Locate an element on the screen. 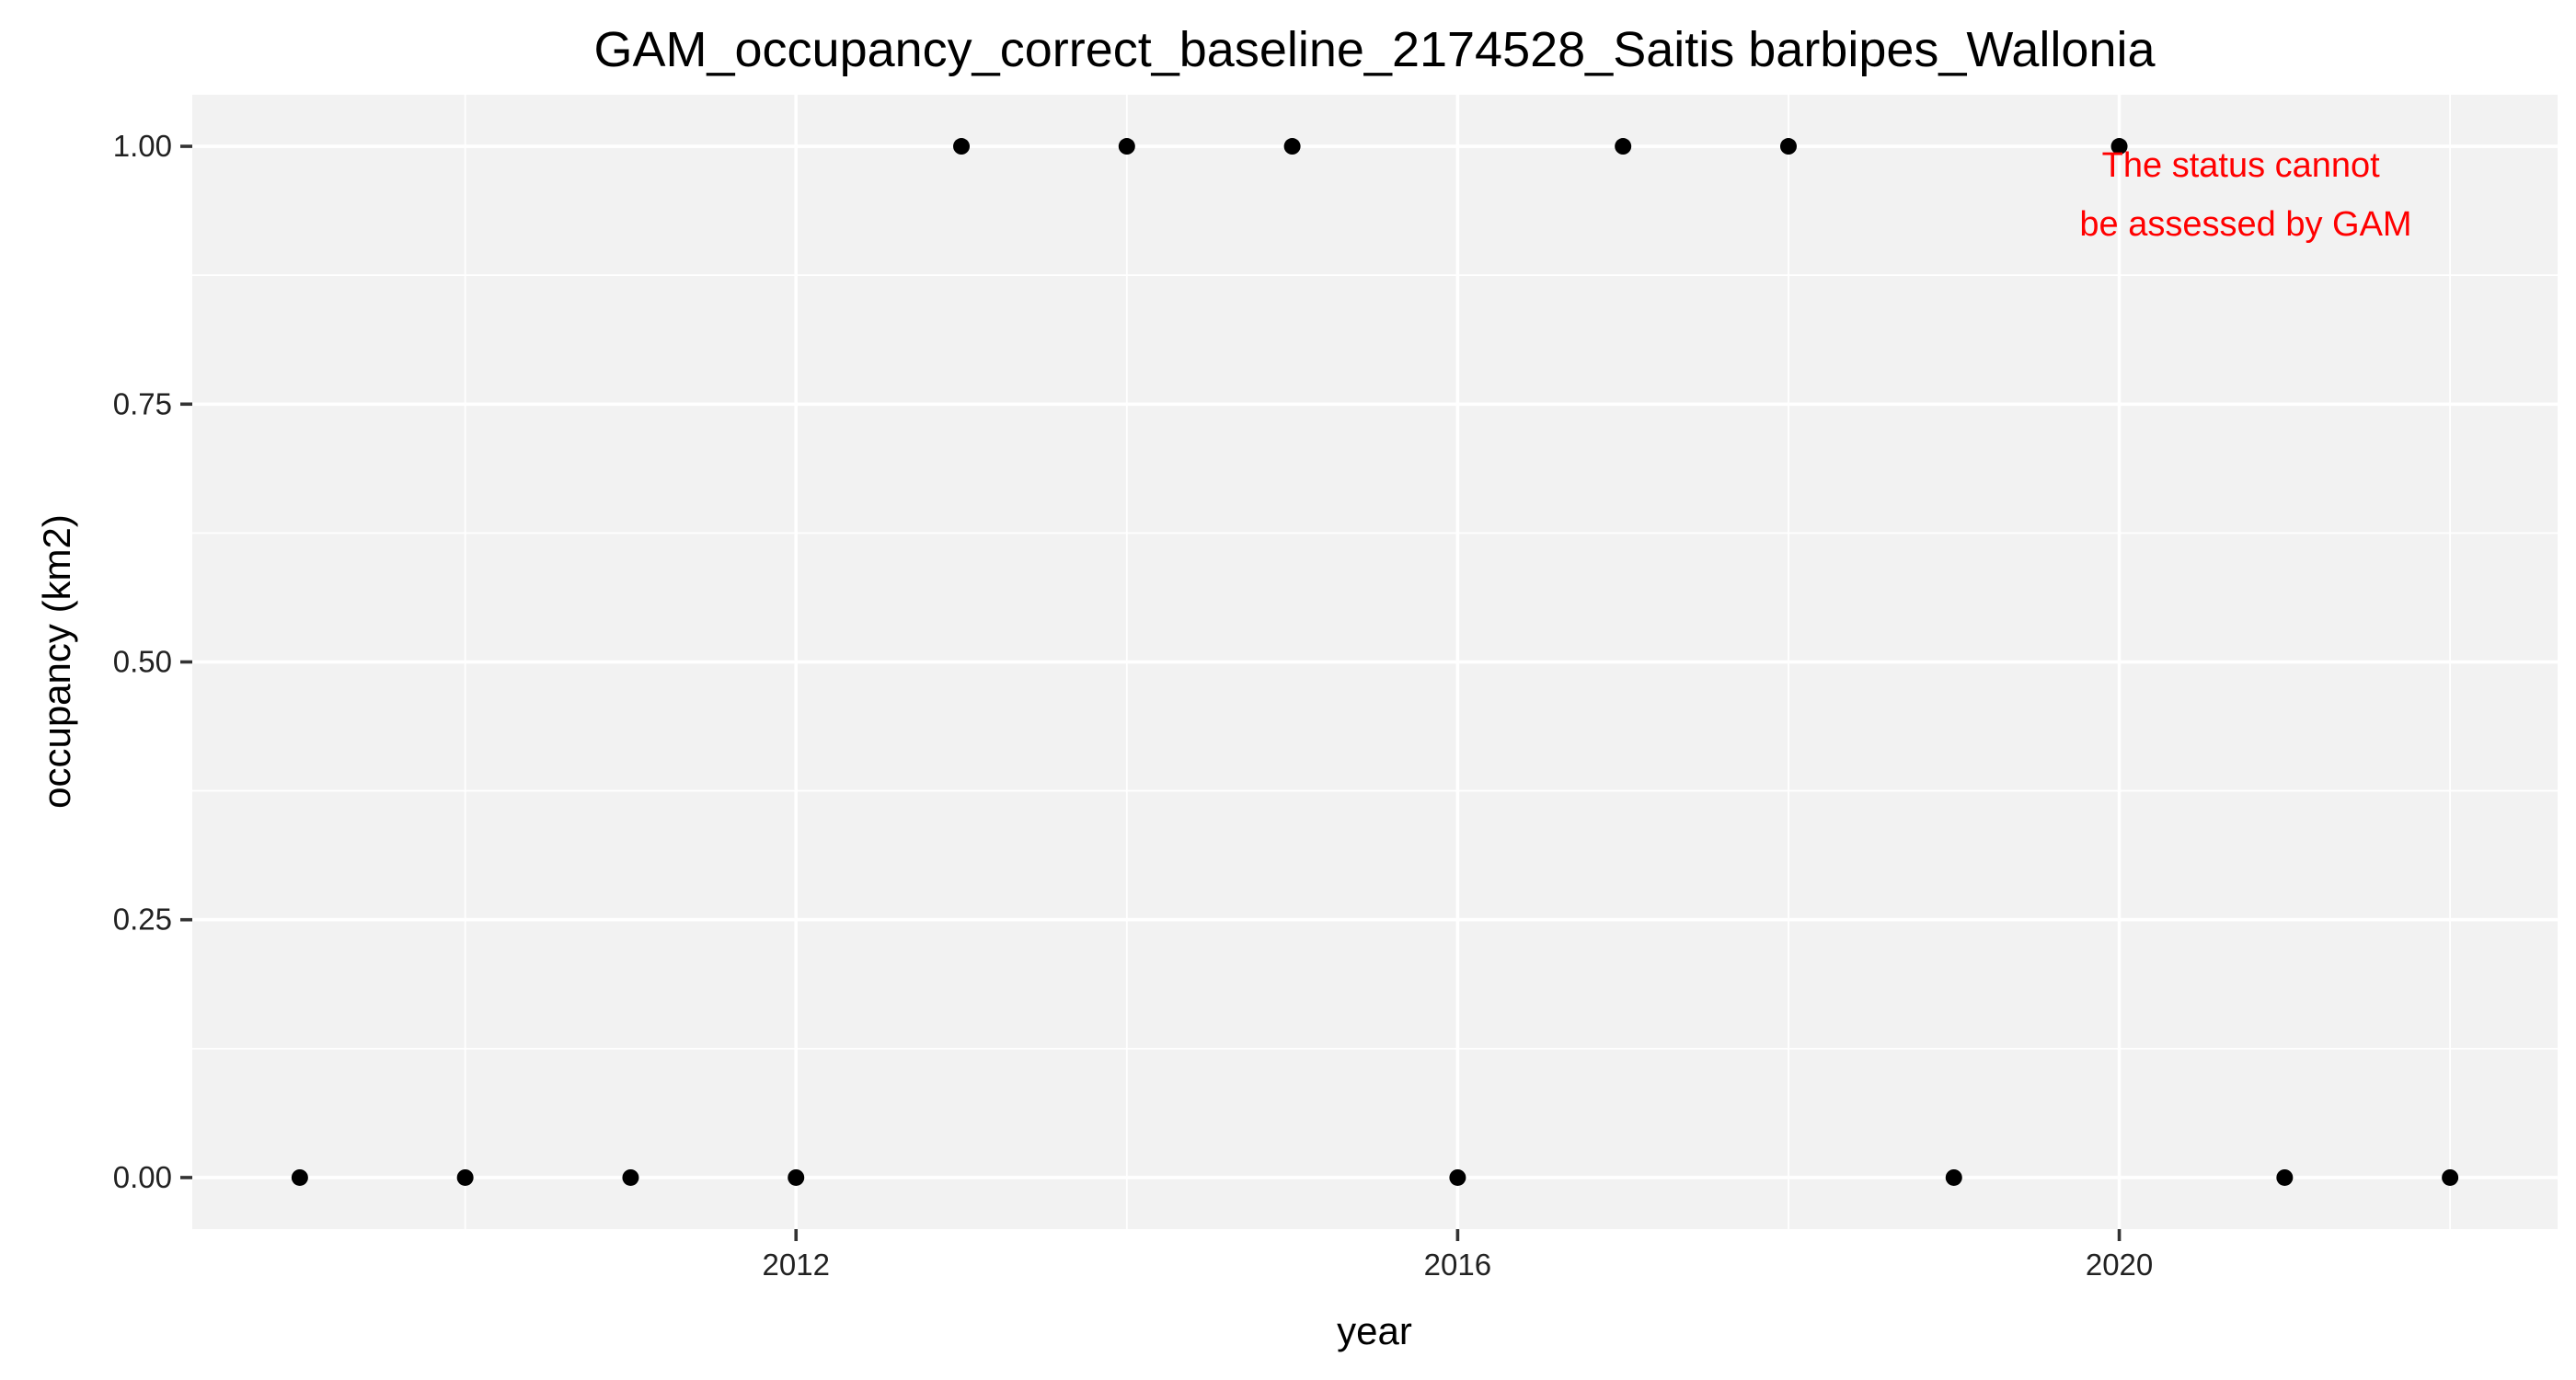 This screenshot has height=1380, width=2576. x-axis: 2012 2016 2020 is located at coordinates (1458, 1255).